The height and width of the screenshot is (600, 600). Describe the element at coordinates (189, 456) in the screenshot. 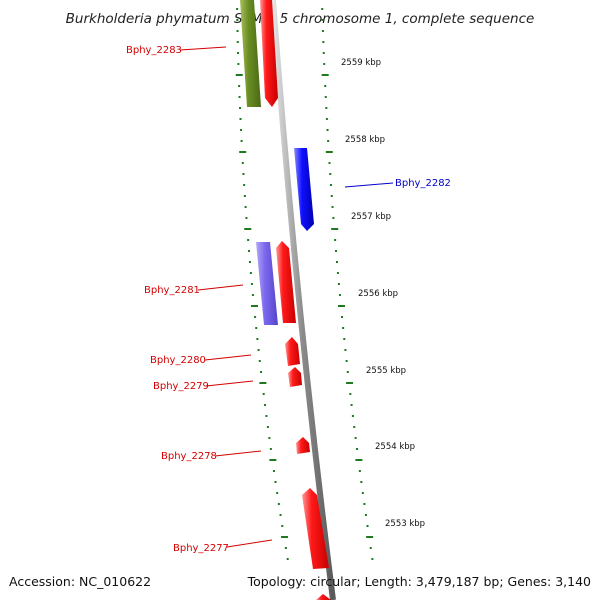

I see `gene-label-bphy-2278: Bphy_2278` at that location.